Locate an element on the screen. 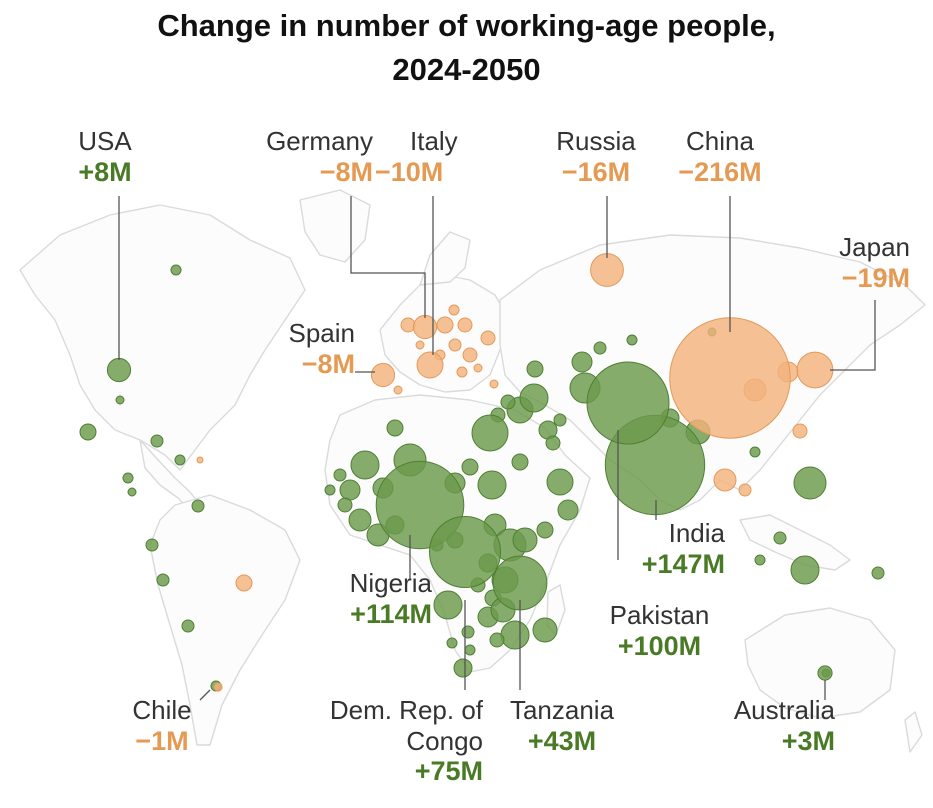 The height and width of the screenshot is (808, 933). label-chile: Chile −1M is located at coordinates (162, 726).